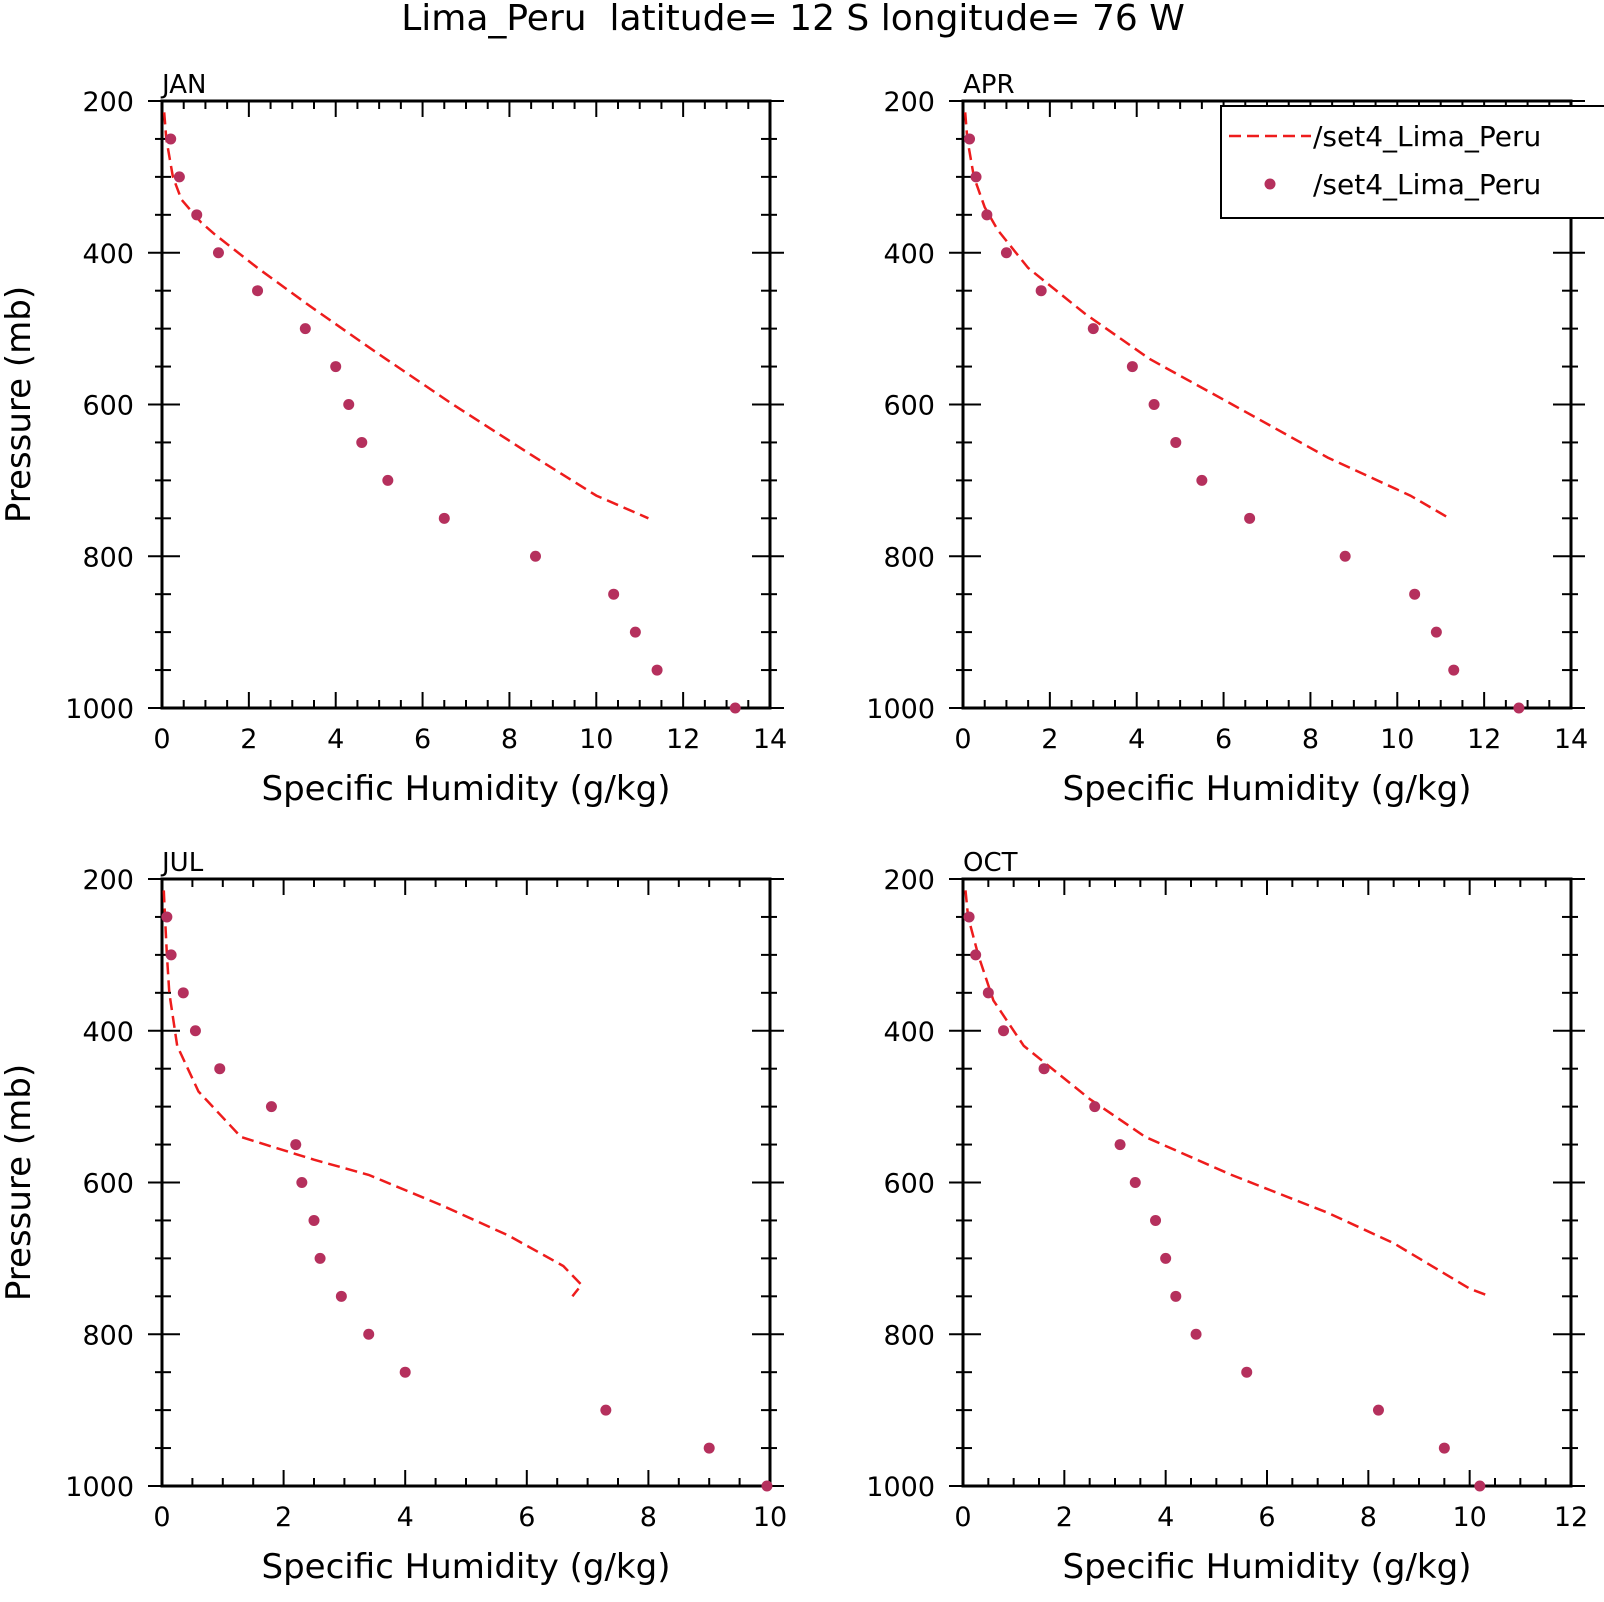 Image resolution: width=1604 pixels, height=1602 pixels. What do you see at coordinates (770, 739) in the screenshot?
I see `x-tick-label: 14` at bounding box center [770, 739].